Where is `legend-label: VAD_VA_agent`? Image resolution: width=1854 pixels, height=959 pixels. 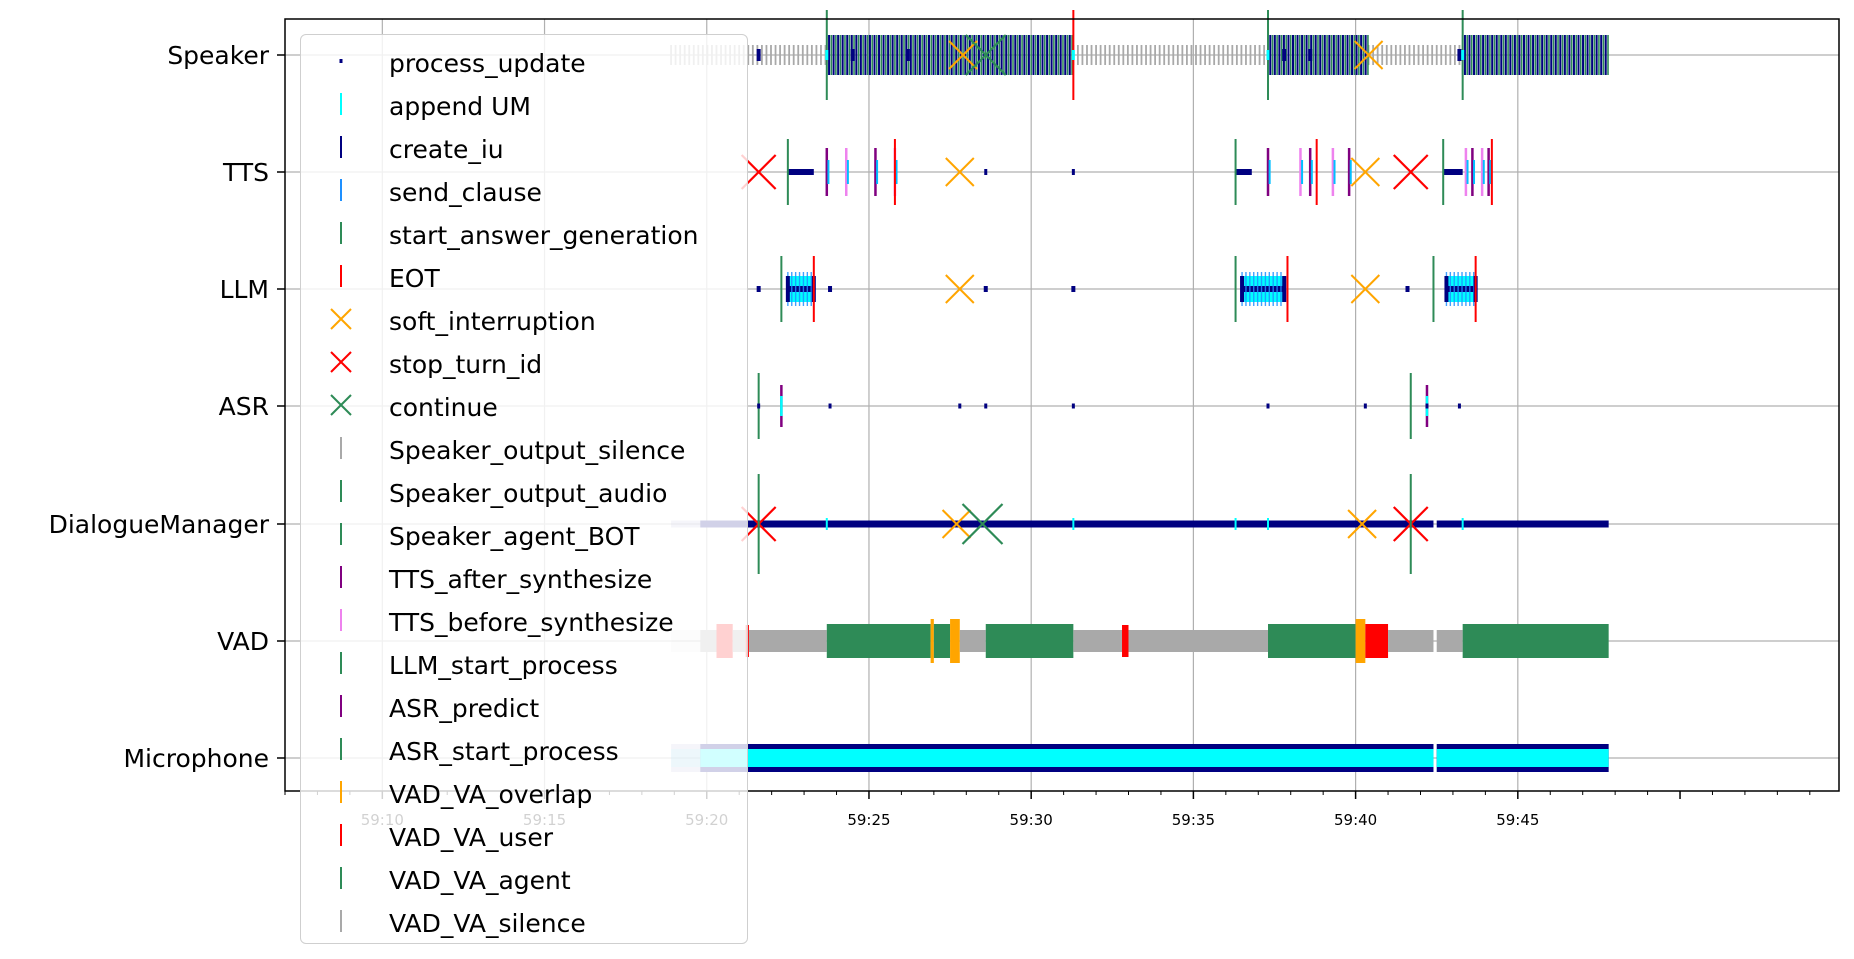 legend-label: VAD_VA_agent is located at coordinates (480, 880).